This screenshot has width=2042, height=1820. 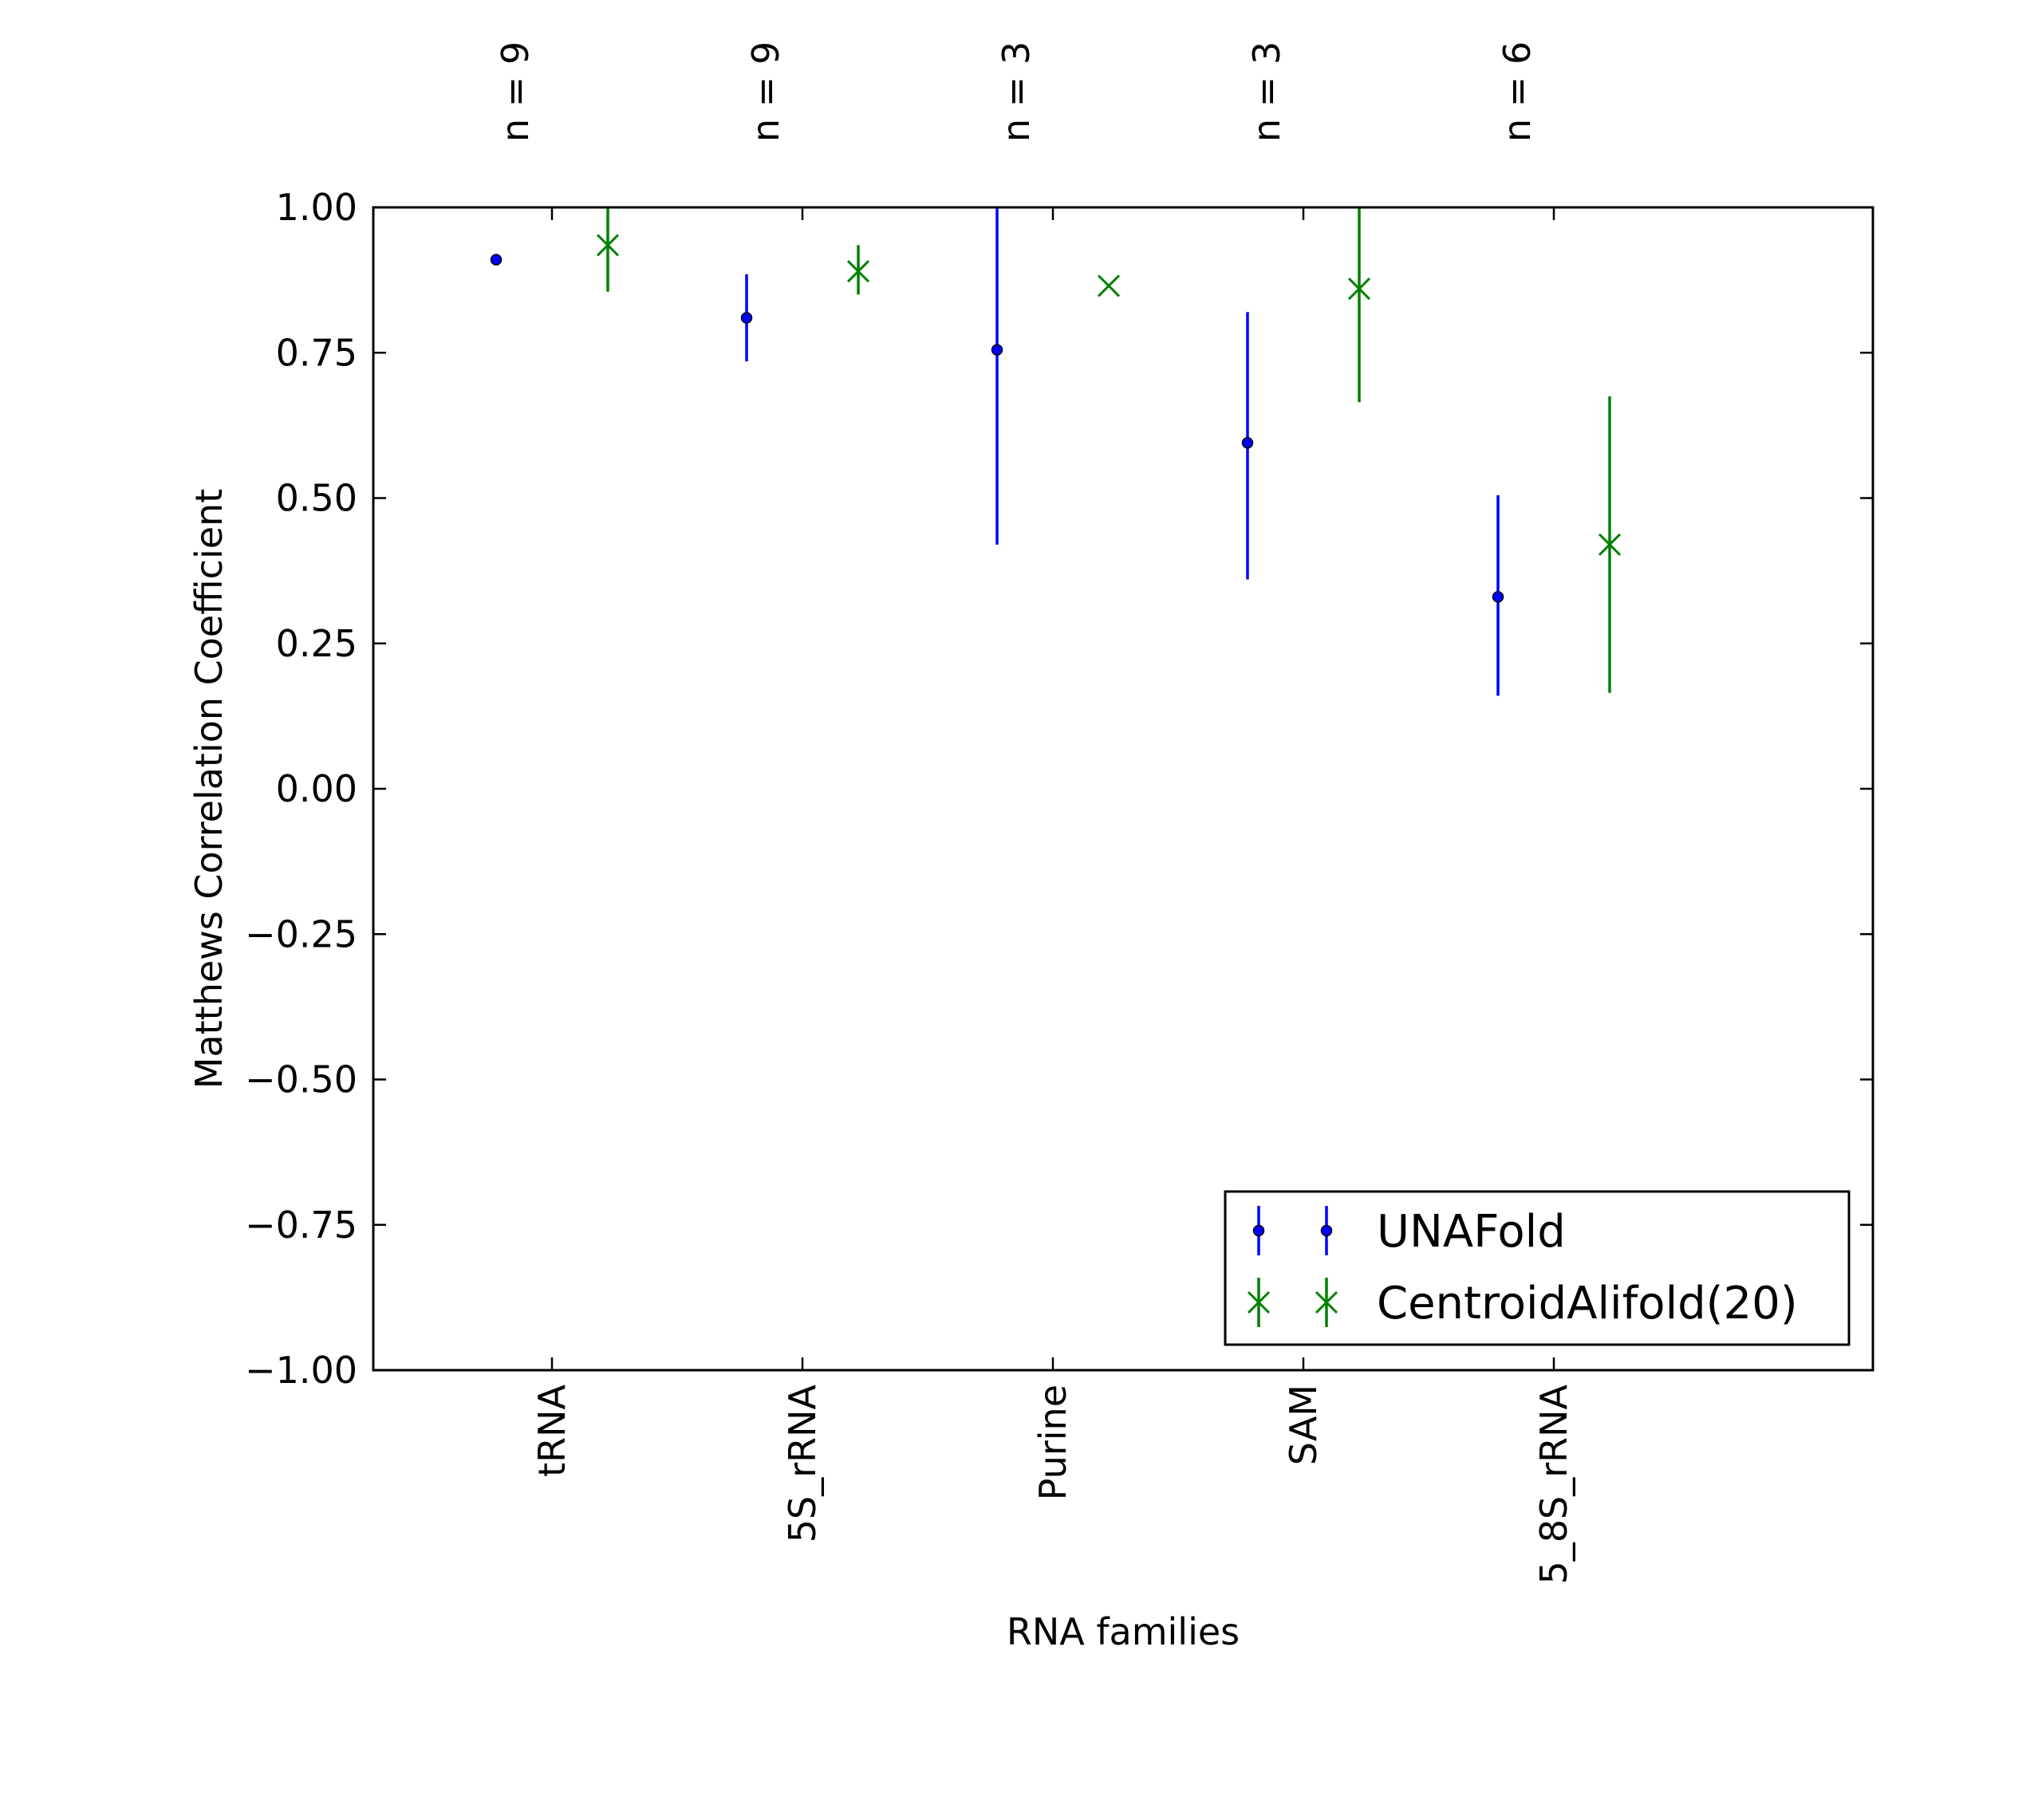 What do you see at coordinates (316, 788) in the screenshot?
I see `y-tick-label: 0.00` at bounding box center [316, 788].